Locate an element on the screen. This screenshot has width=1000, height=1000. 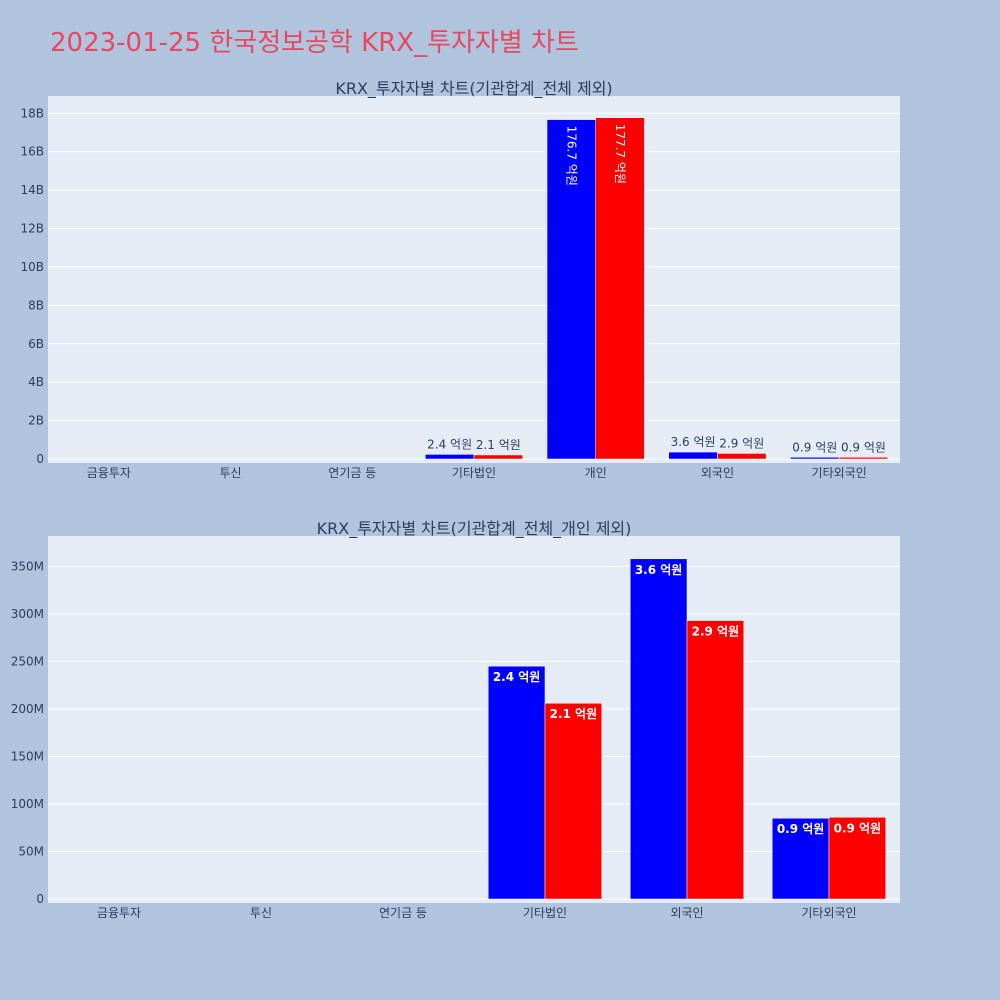
y-tick-label: 150M is located at coordinates (27, 756).